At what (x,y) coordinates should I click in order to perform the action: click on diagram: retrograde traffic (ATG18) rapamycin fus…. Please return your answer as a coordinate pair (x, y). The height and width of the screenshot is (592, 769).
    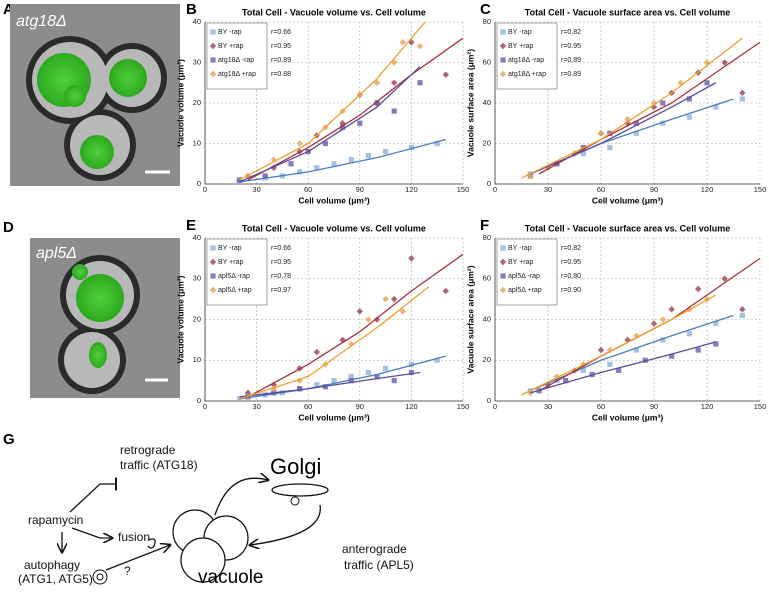
    Looking at the image, I should click on (216, 515).